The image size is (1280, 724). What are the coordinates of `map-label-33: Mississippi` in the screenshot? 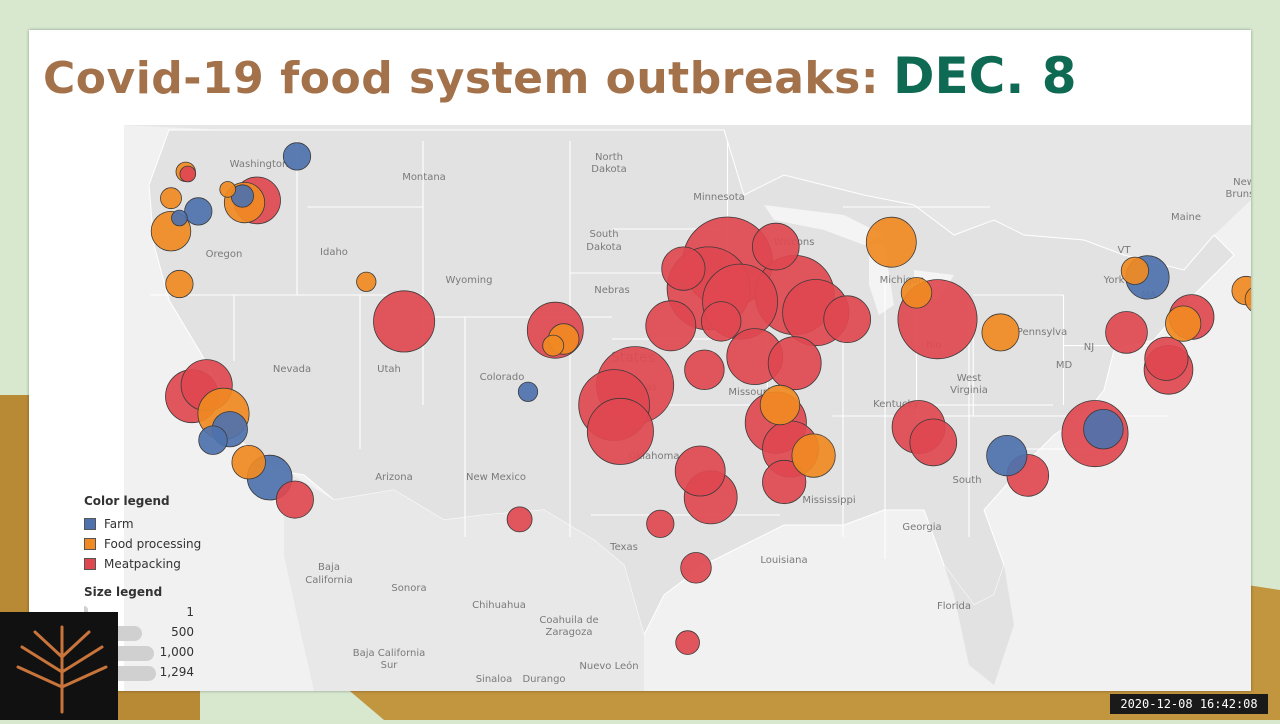 It's located at (828, 500).